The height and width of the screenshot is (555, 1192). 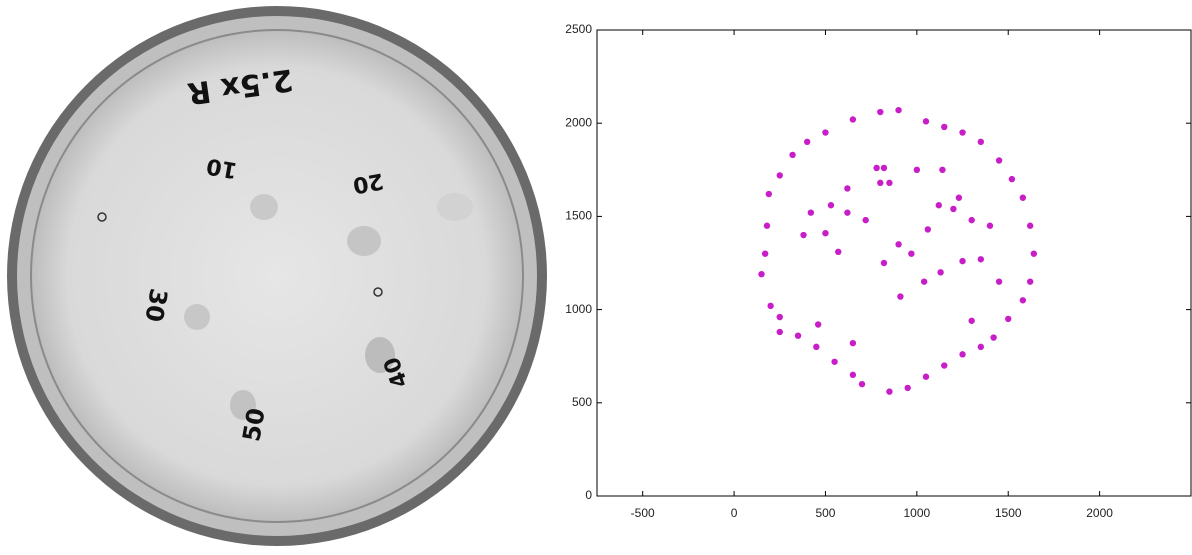 What do you see at coordinates (578, 29) in the screenshot?
I see `y-tick-label: 2500` at bounding box center [578, 29].